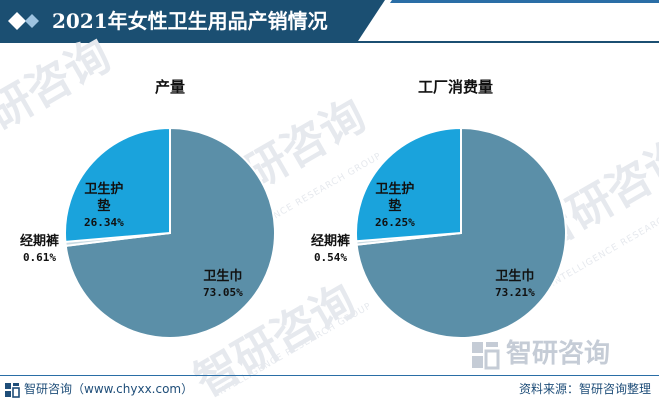 Image resolution: width=659 pixels, height=409 pixels. What do you see at coordinates (104, 222) in the screenshot?
I see `slice-value: 26.34%` at bounding box center [104, 222].